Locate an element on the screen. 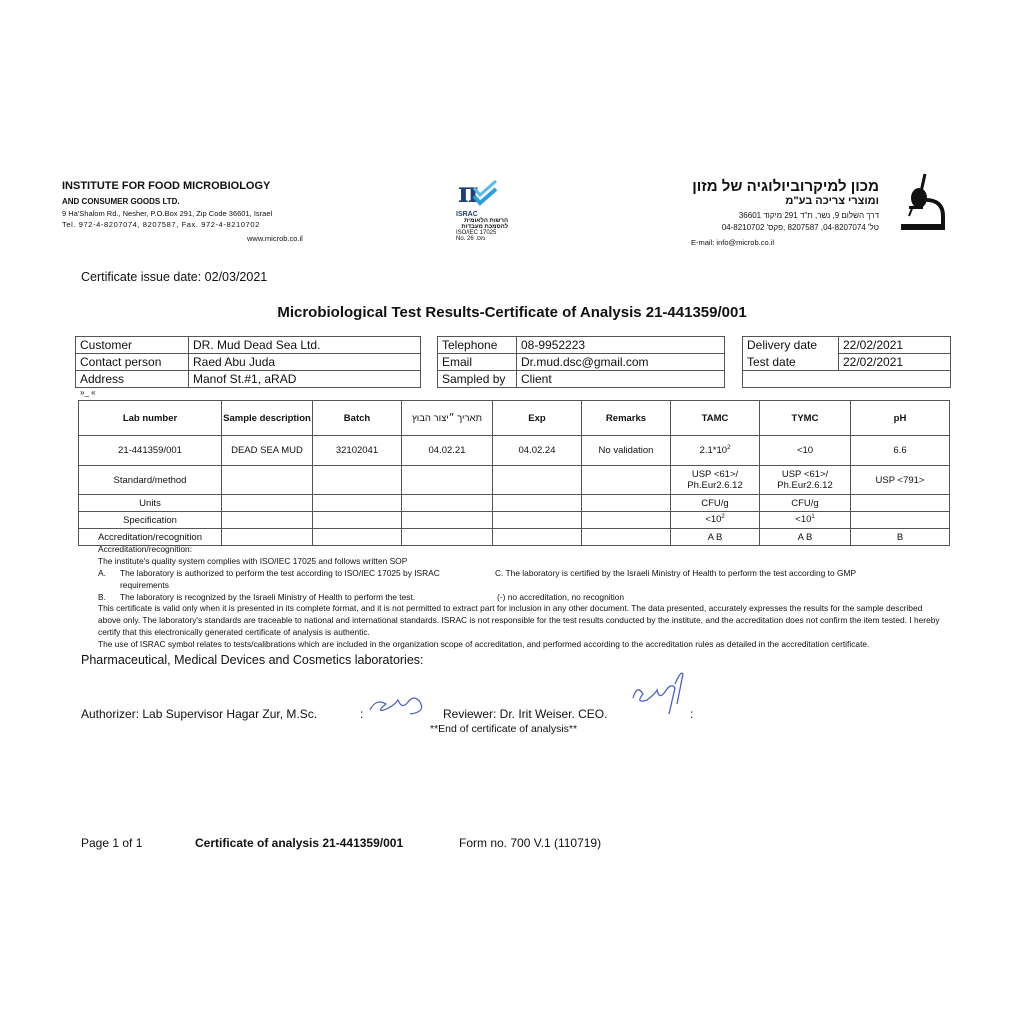 The height and width of the screenshot is (1024, 1024). tymc-spec: <101 is located at coordinates (805, 520).